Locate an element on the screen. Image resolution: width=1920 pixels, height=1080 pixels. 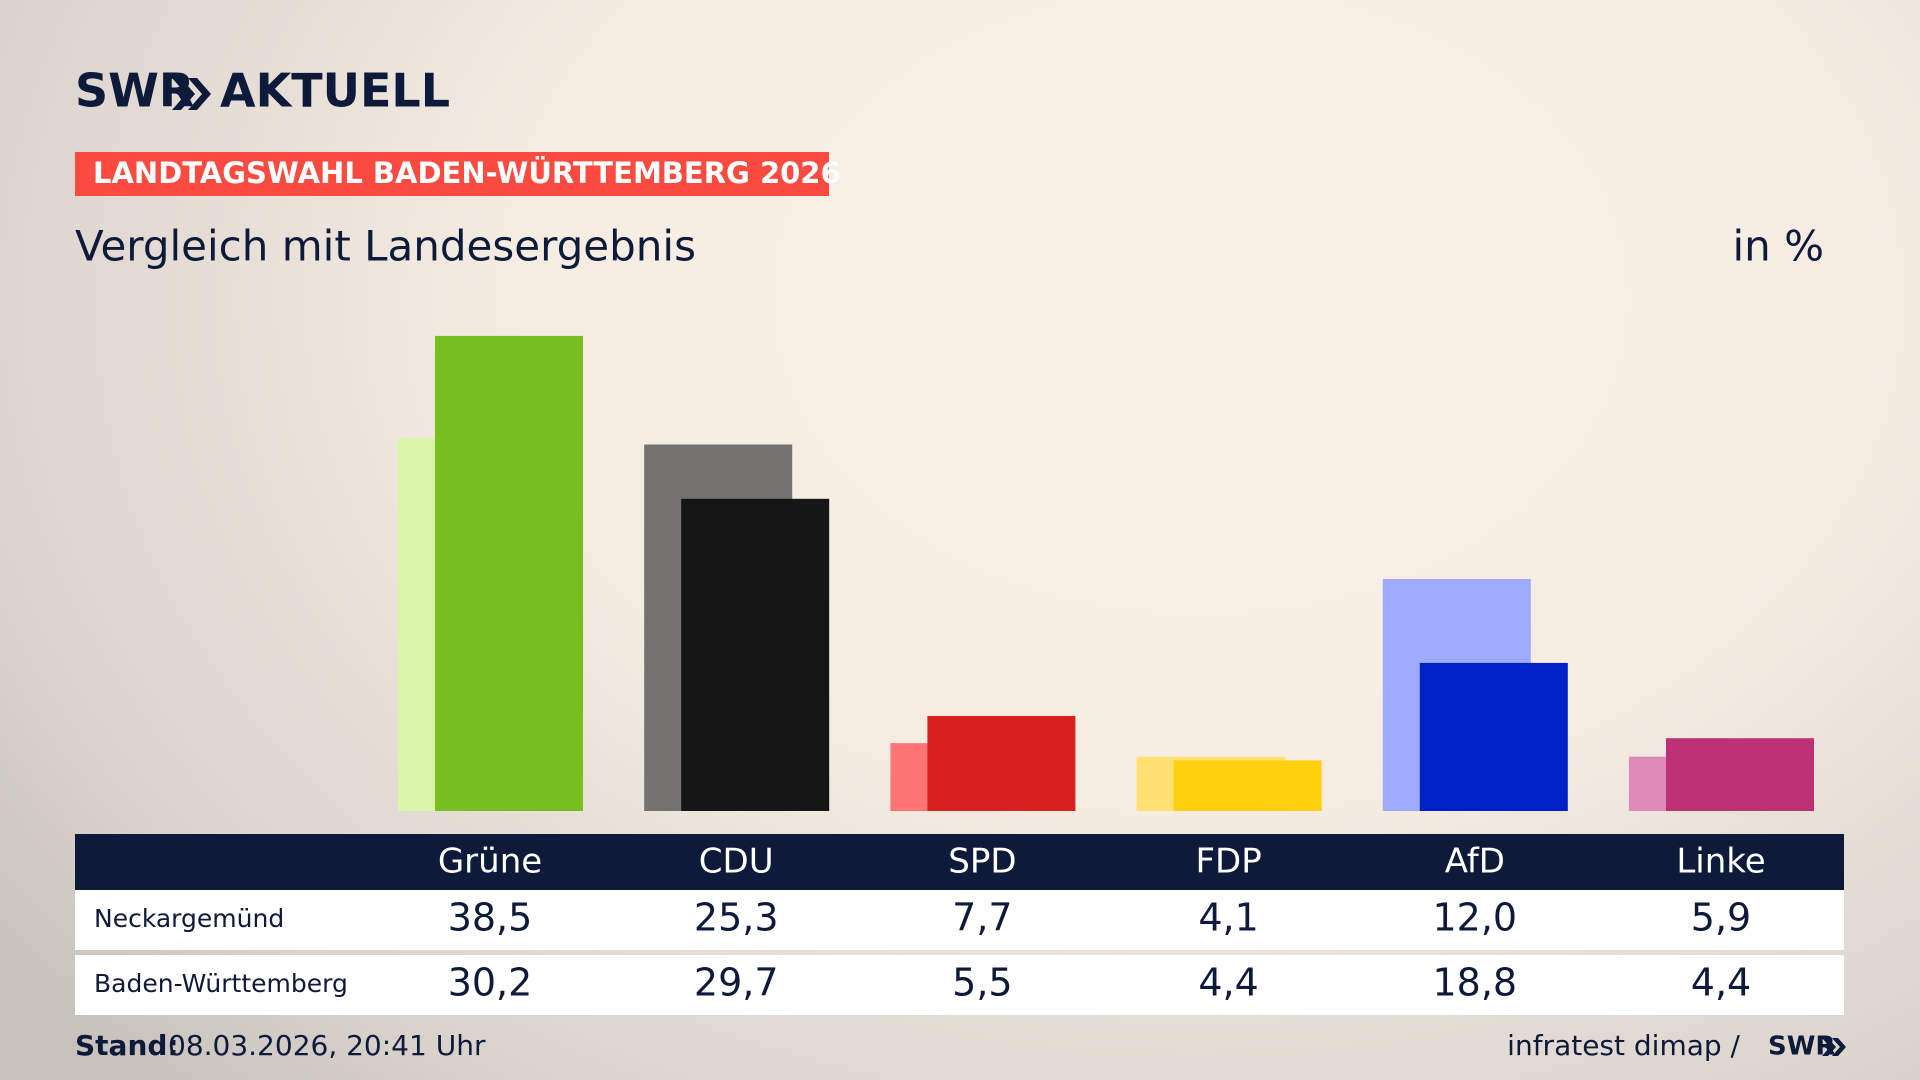
column-header: Grüne is located at coordinates (490, 862).